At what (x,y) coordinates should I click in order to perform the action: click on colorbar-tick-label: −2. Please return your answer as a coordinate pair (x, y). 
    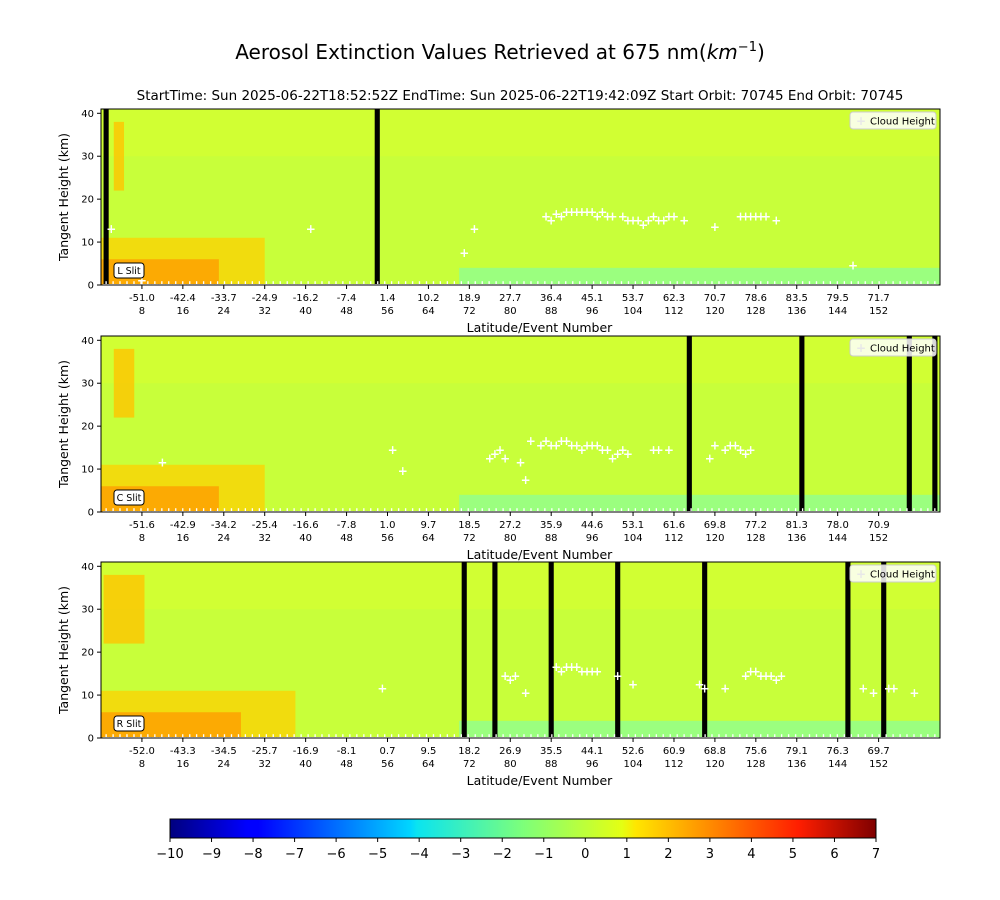
    Looking at the image, I should click on (502, 854).